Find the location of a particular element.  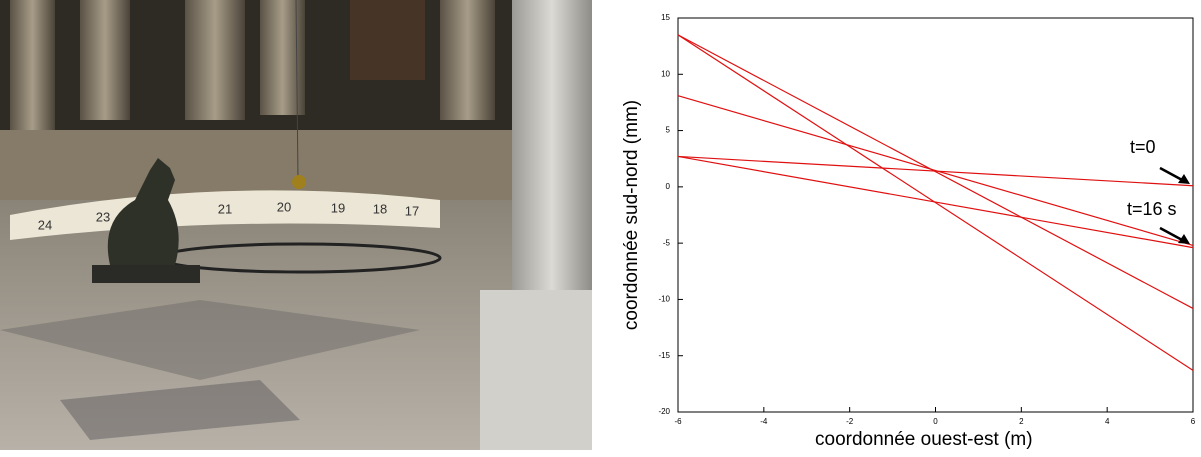

pillar is located at coordinates (552, 145).